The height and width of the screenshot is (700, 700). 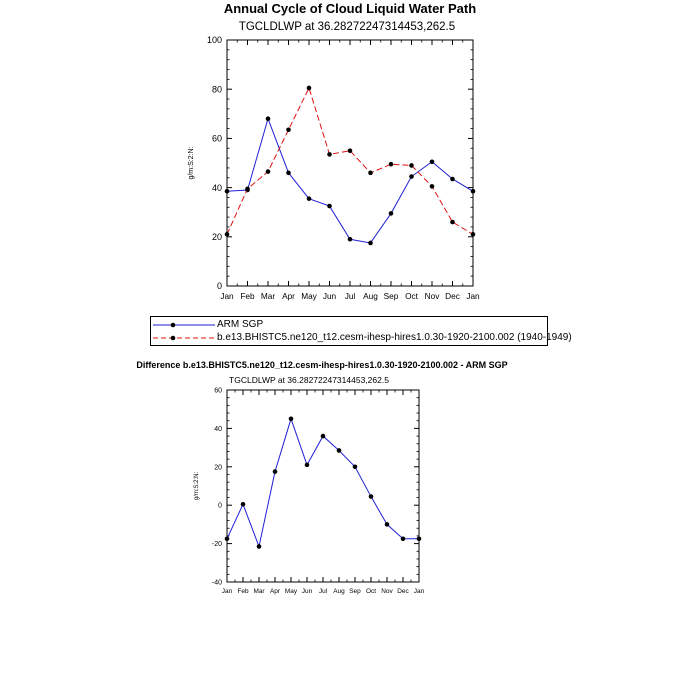 What do you see at coordinates (347, 27) in the screenshot?
I see `chart-1-subtitle: TGCLDLWP at 36.28272247314453,262.5` at bounding box center [347, 27].